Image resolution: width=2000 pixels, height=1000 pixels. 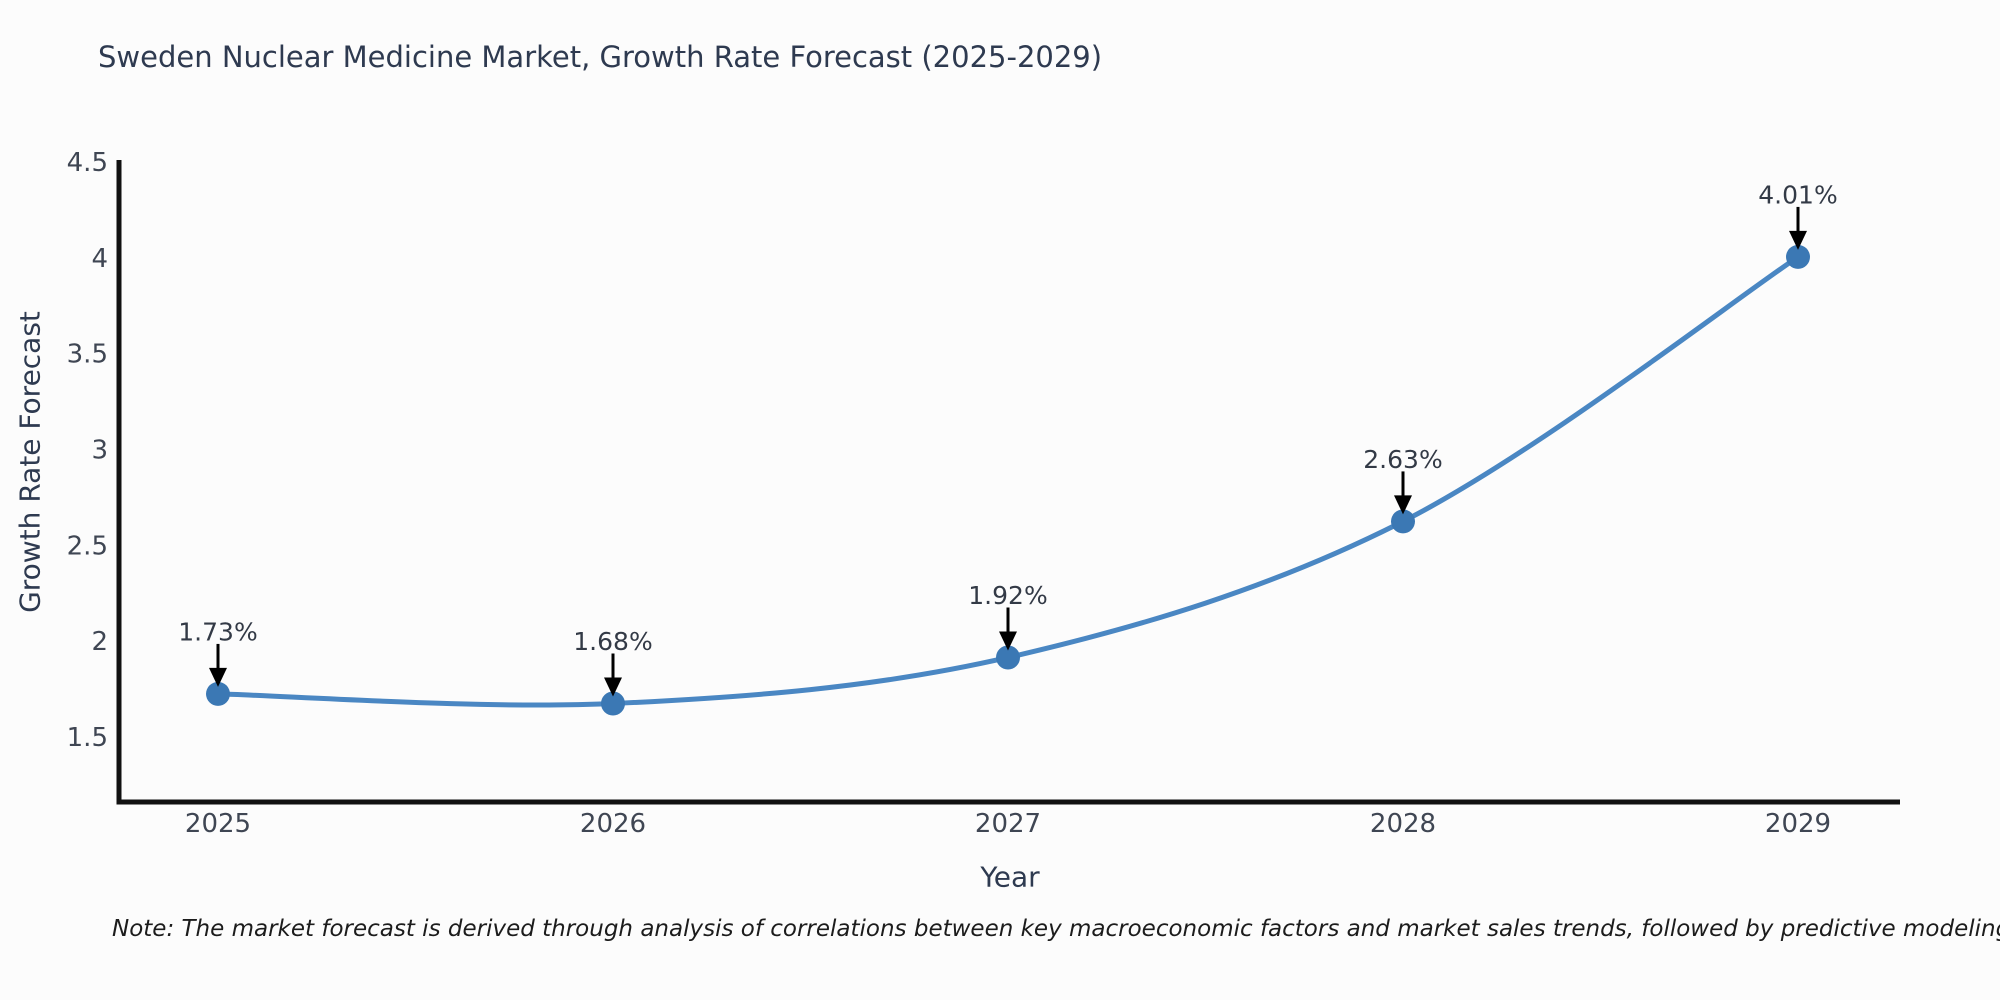 What do you see at coordinates (99, 450) in the screenshot?
I see `y-tick-label: 3` at bounding box center [99, 450].